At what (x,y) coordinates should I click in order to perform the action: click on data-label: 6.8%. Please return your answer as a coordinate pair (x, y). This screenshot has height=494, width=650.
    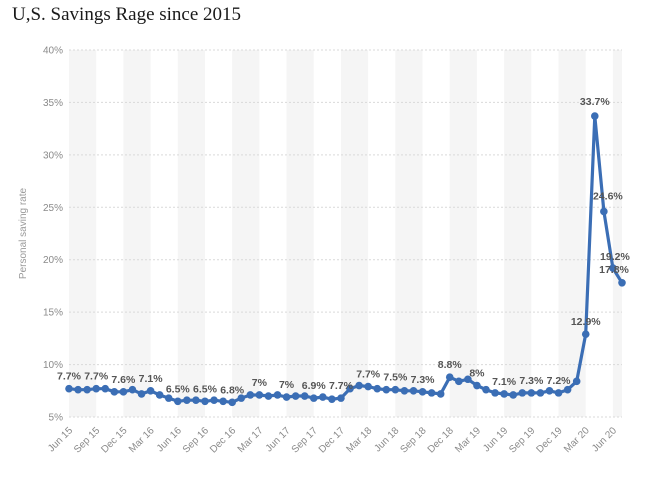
    Looking at the image, I should click on (232, 390).